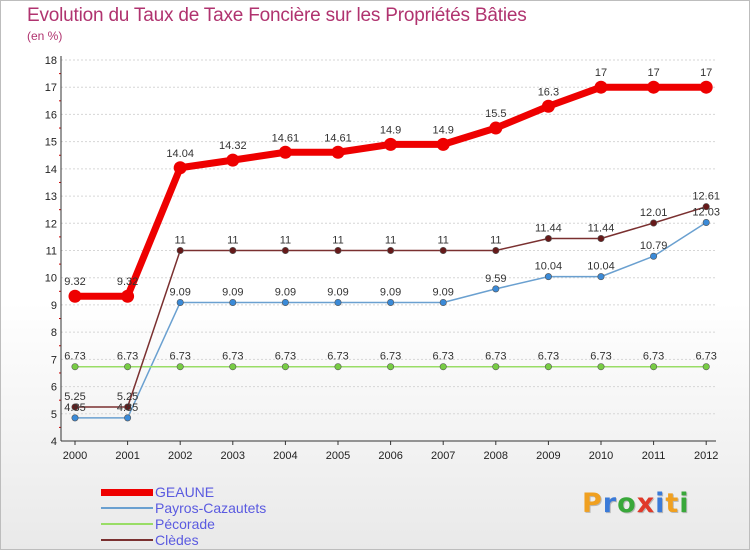 The image size is (750, 550). What do you see at coordinates (646, 503) in the screenshot?
I see `logo-letter: x` at bounding box center [646, 503].